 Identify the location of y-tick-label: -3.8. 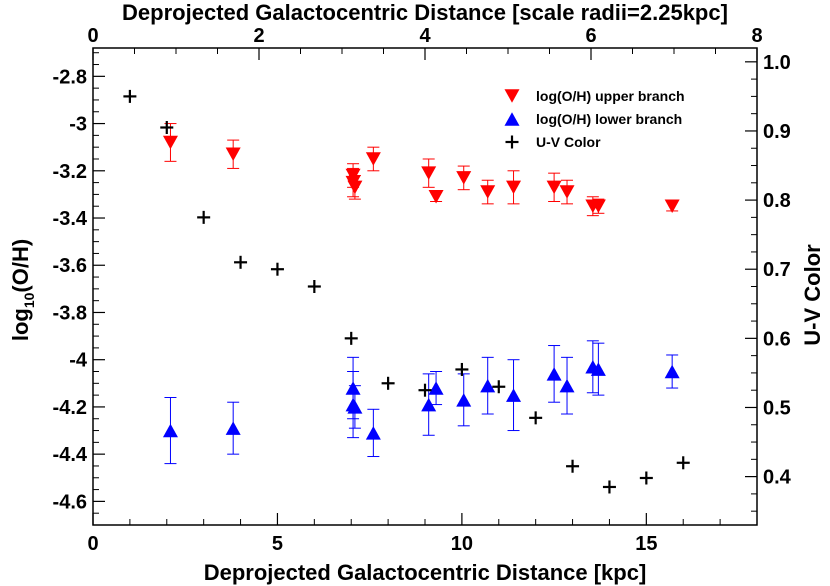
(70, 313).